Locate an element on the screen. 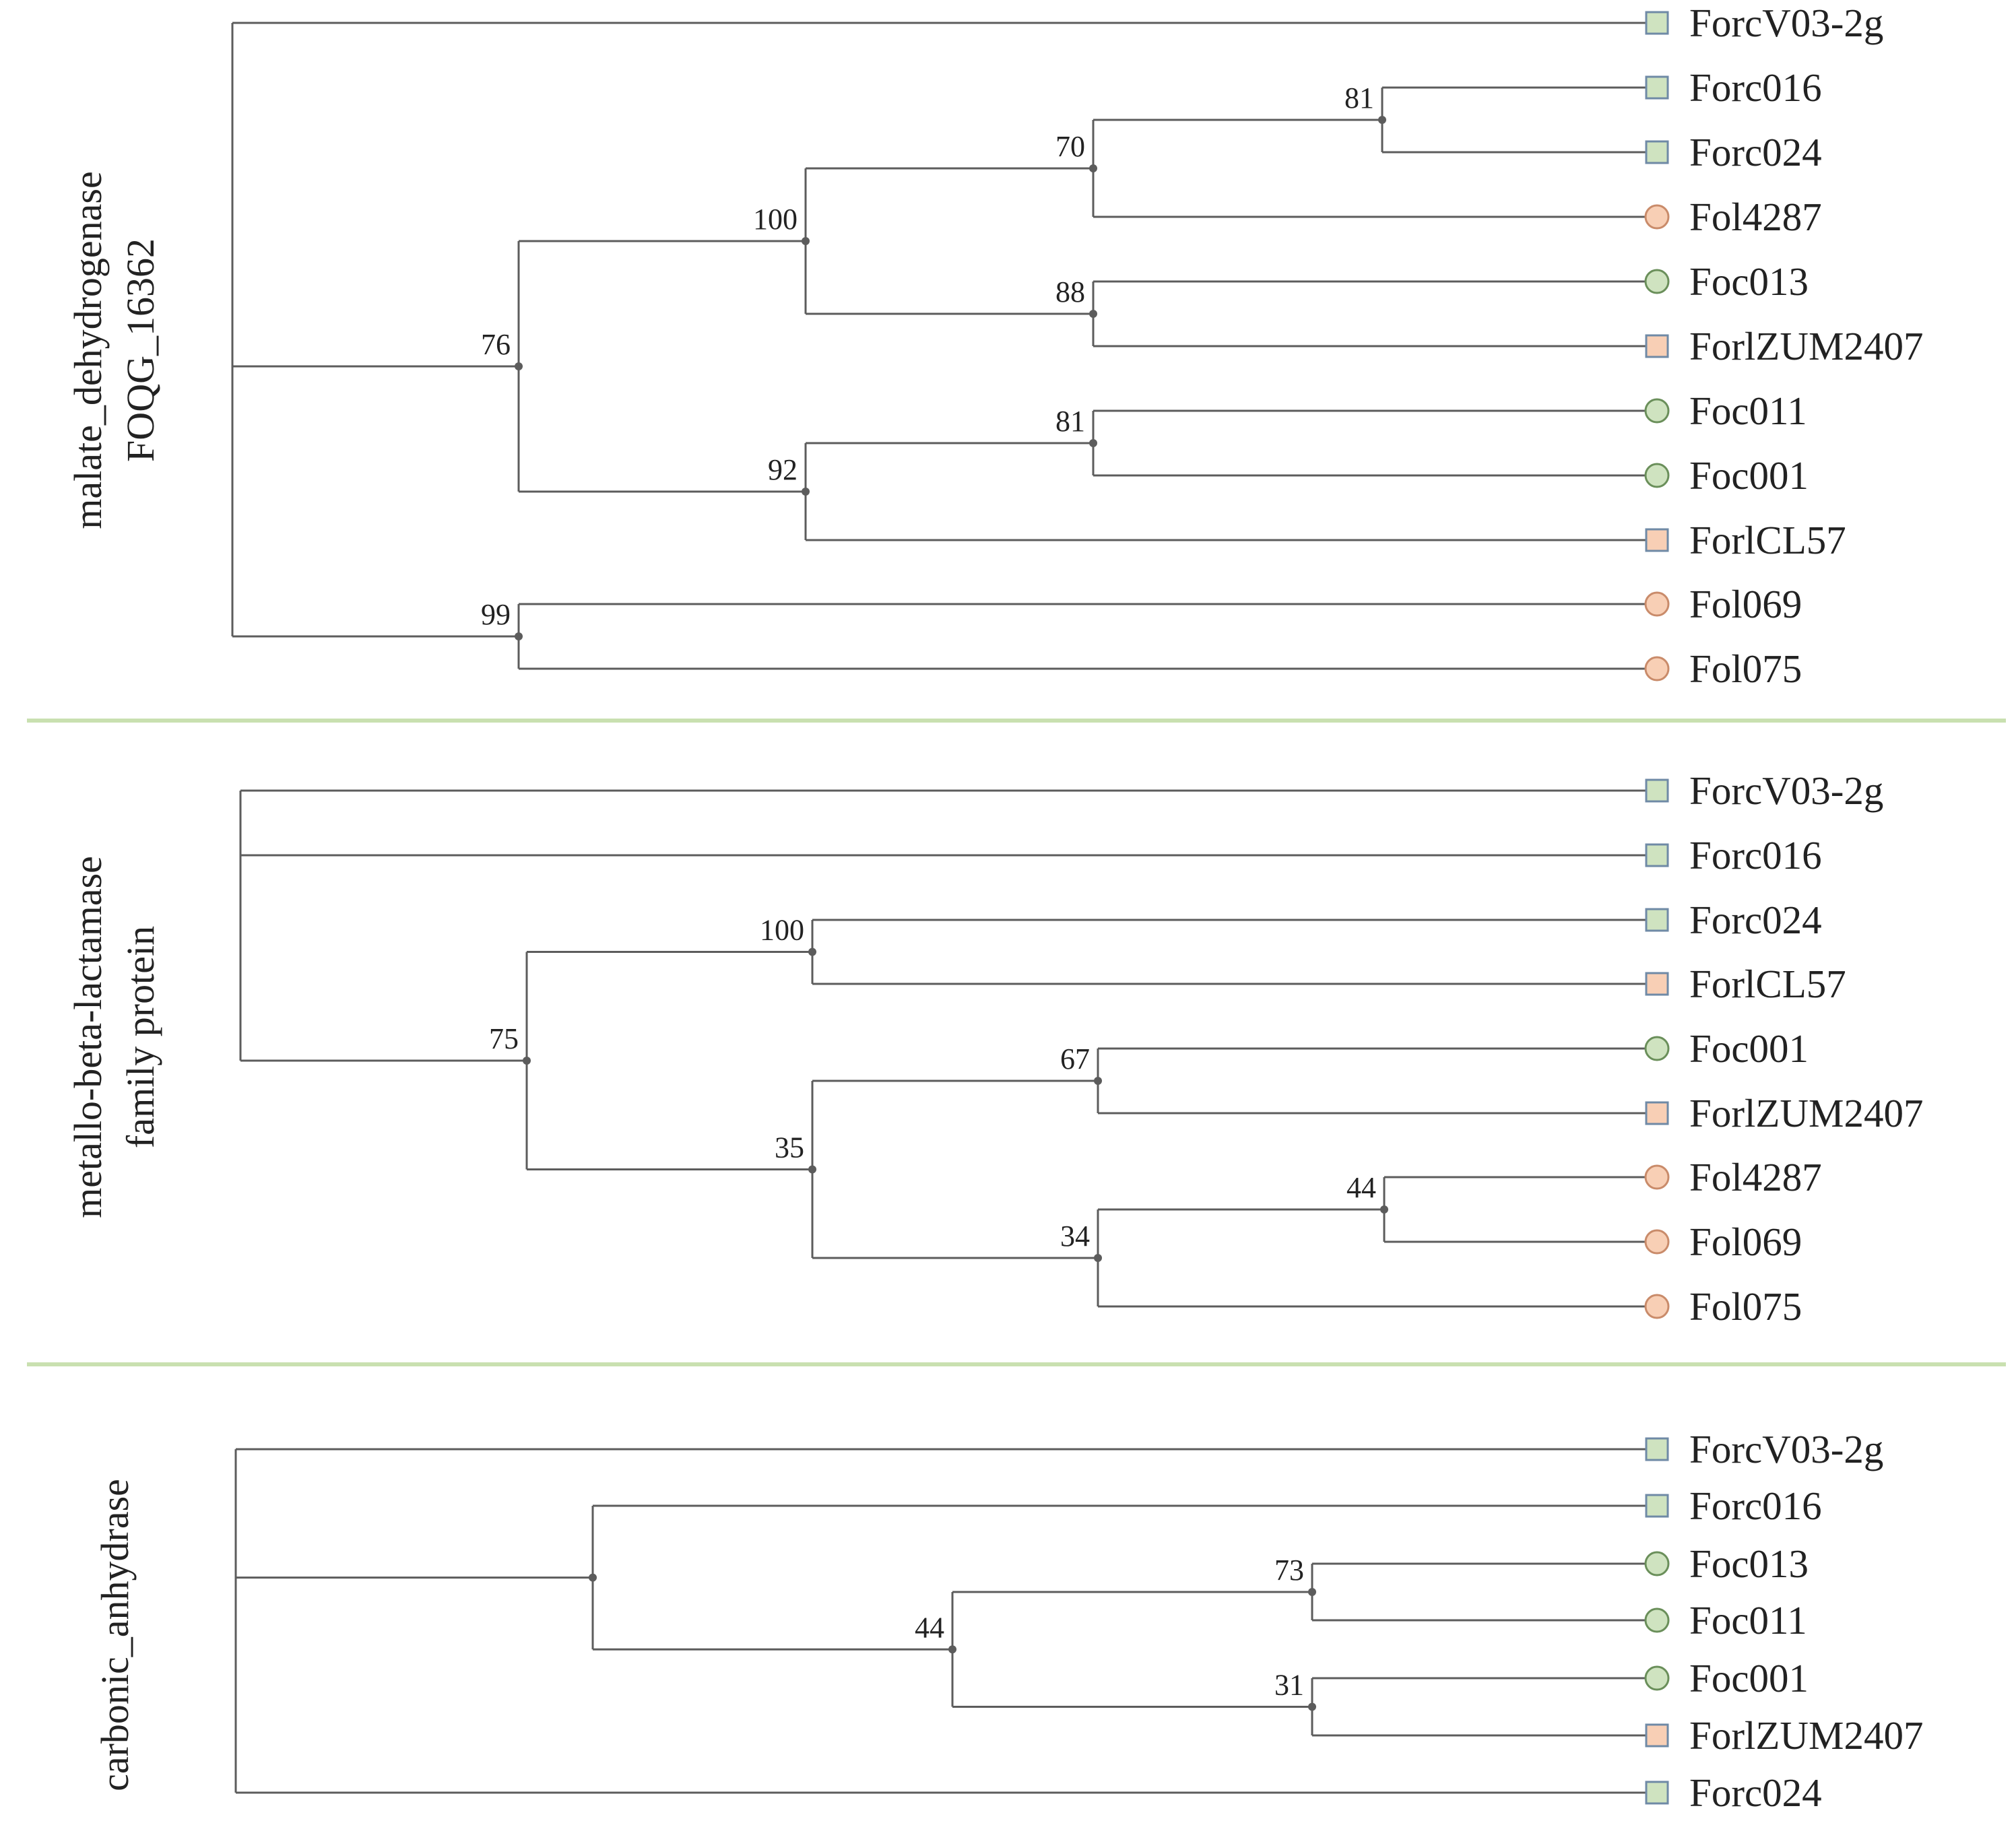  panel-title-line: carbonic_anhydrase is located at coordinates (115, 1635).